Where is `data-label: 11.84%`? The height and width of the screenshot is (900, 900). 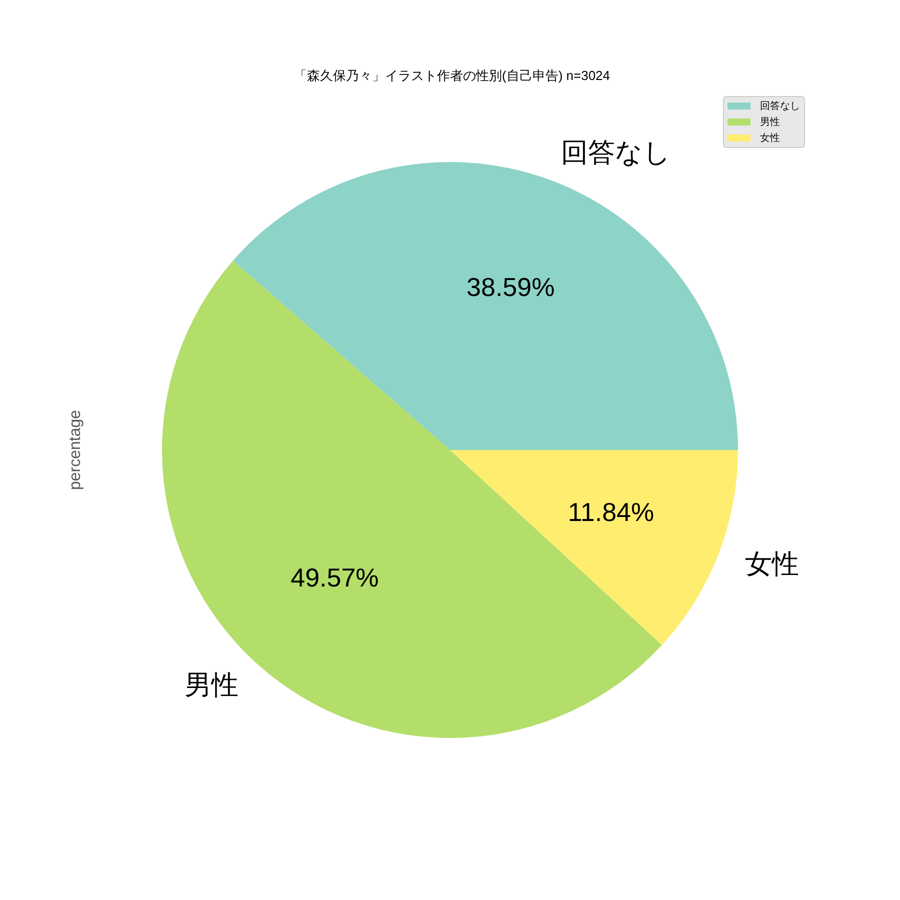
data-label: 11.84% is located at coordinates (611, 511).